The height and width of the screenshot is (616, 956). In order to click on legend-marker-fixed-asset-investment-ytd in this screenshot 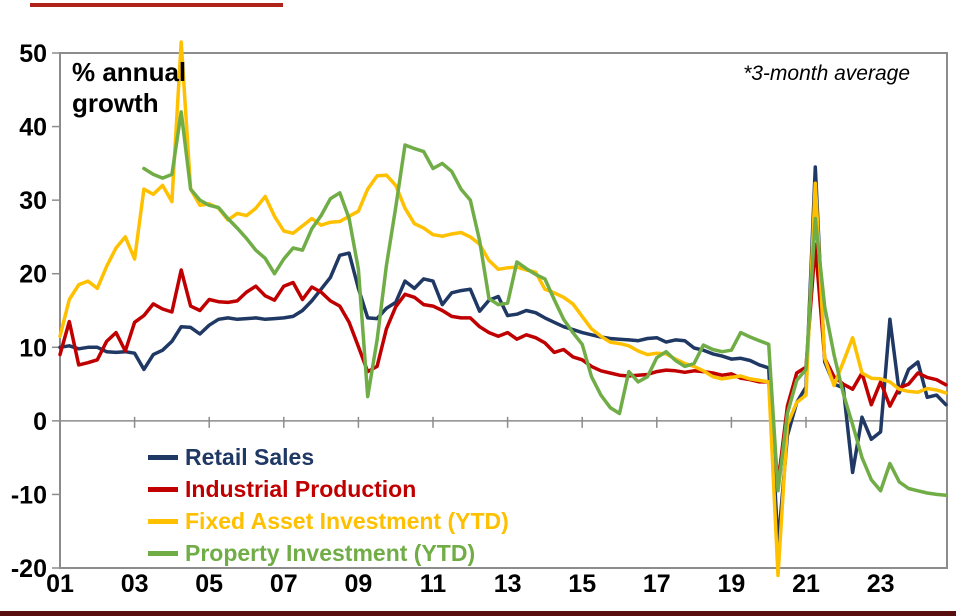, I will do `click(163, 521)`.